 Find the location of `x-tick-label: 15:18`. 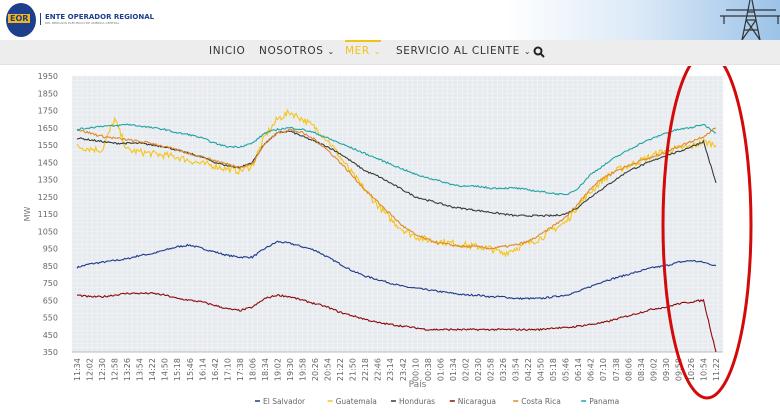

x-tick-label: 15:18 is located at coordinates (177, 369).